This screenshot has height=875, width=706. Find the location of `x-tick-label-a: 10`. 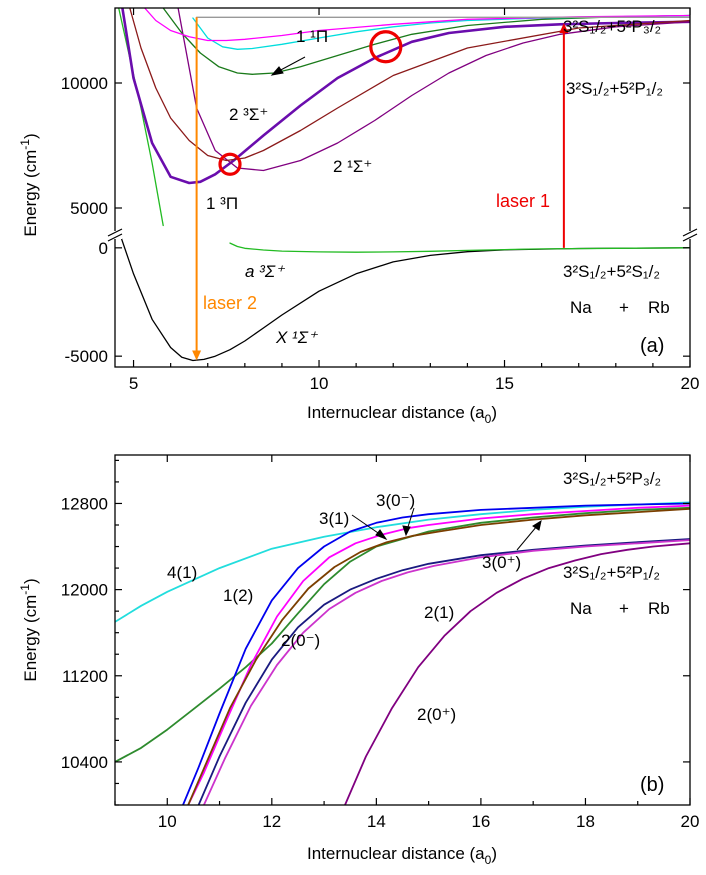

x-tick-label-a: 10 is located at coordinates (319, 383).